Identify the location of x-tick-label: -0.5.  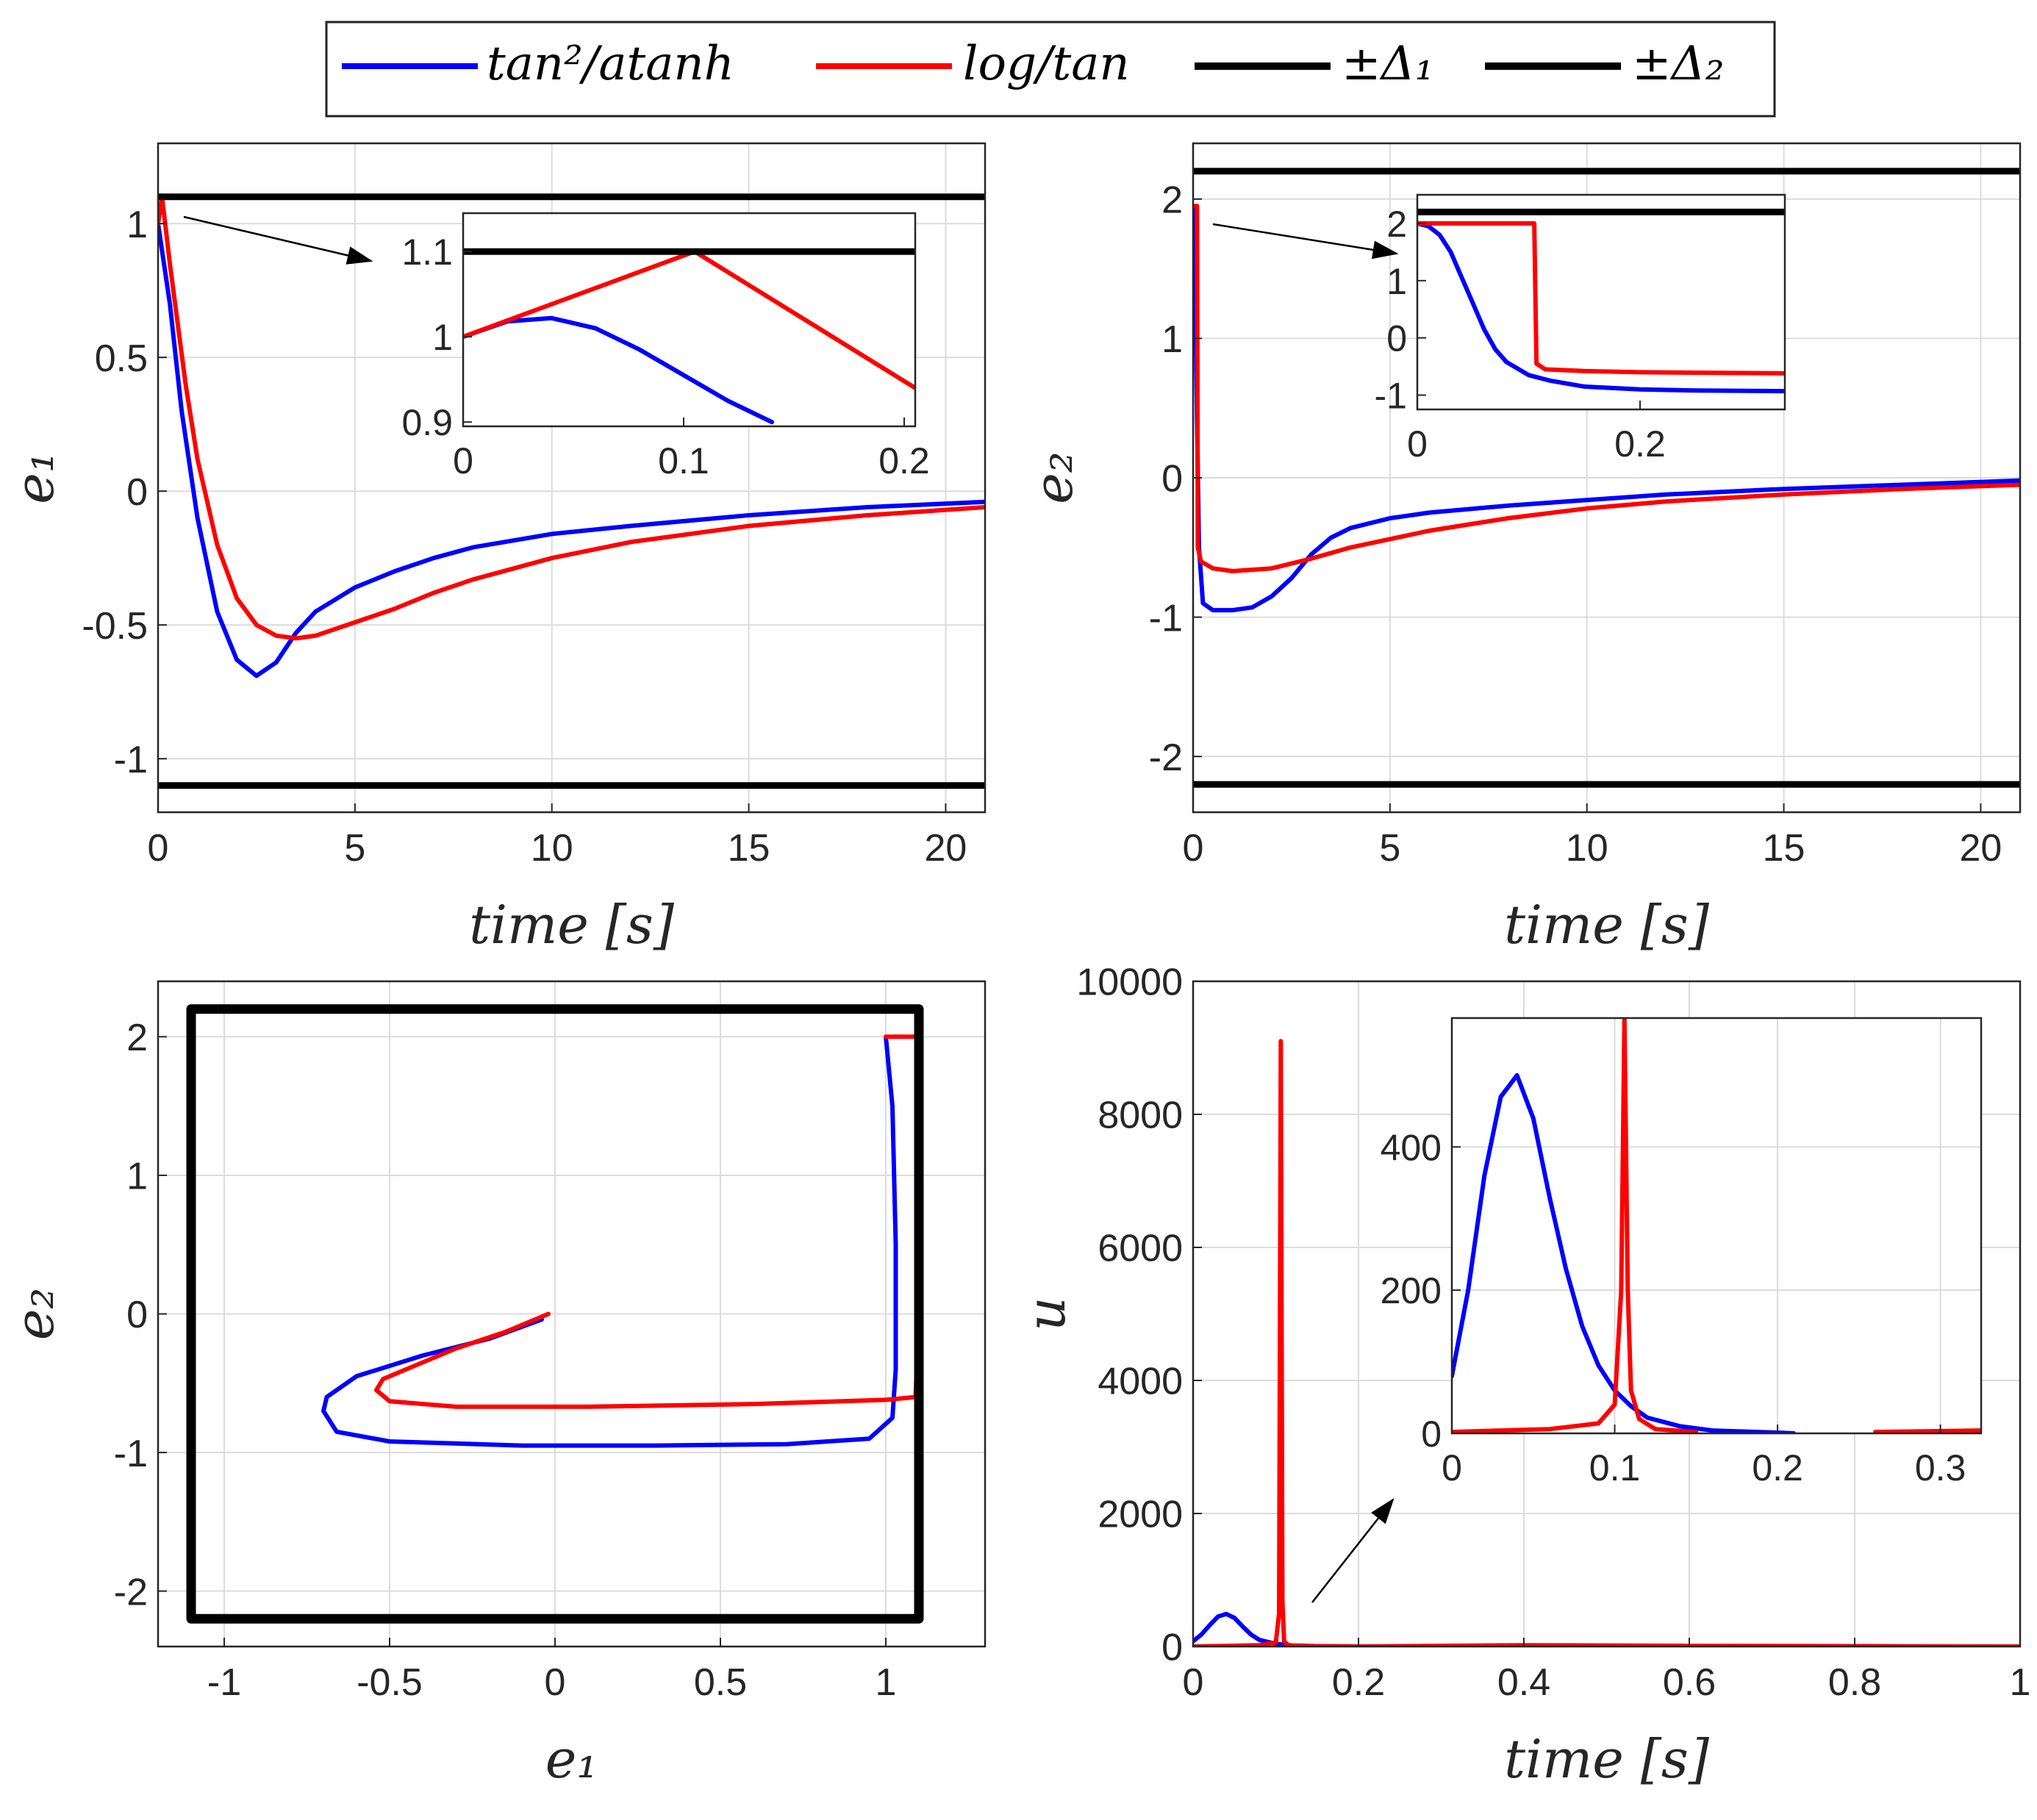
(390, 1682).